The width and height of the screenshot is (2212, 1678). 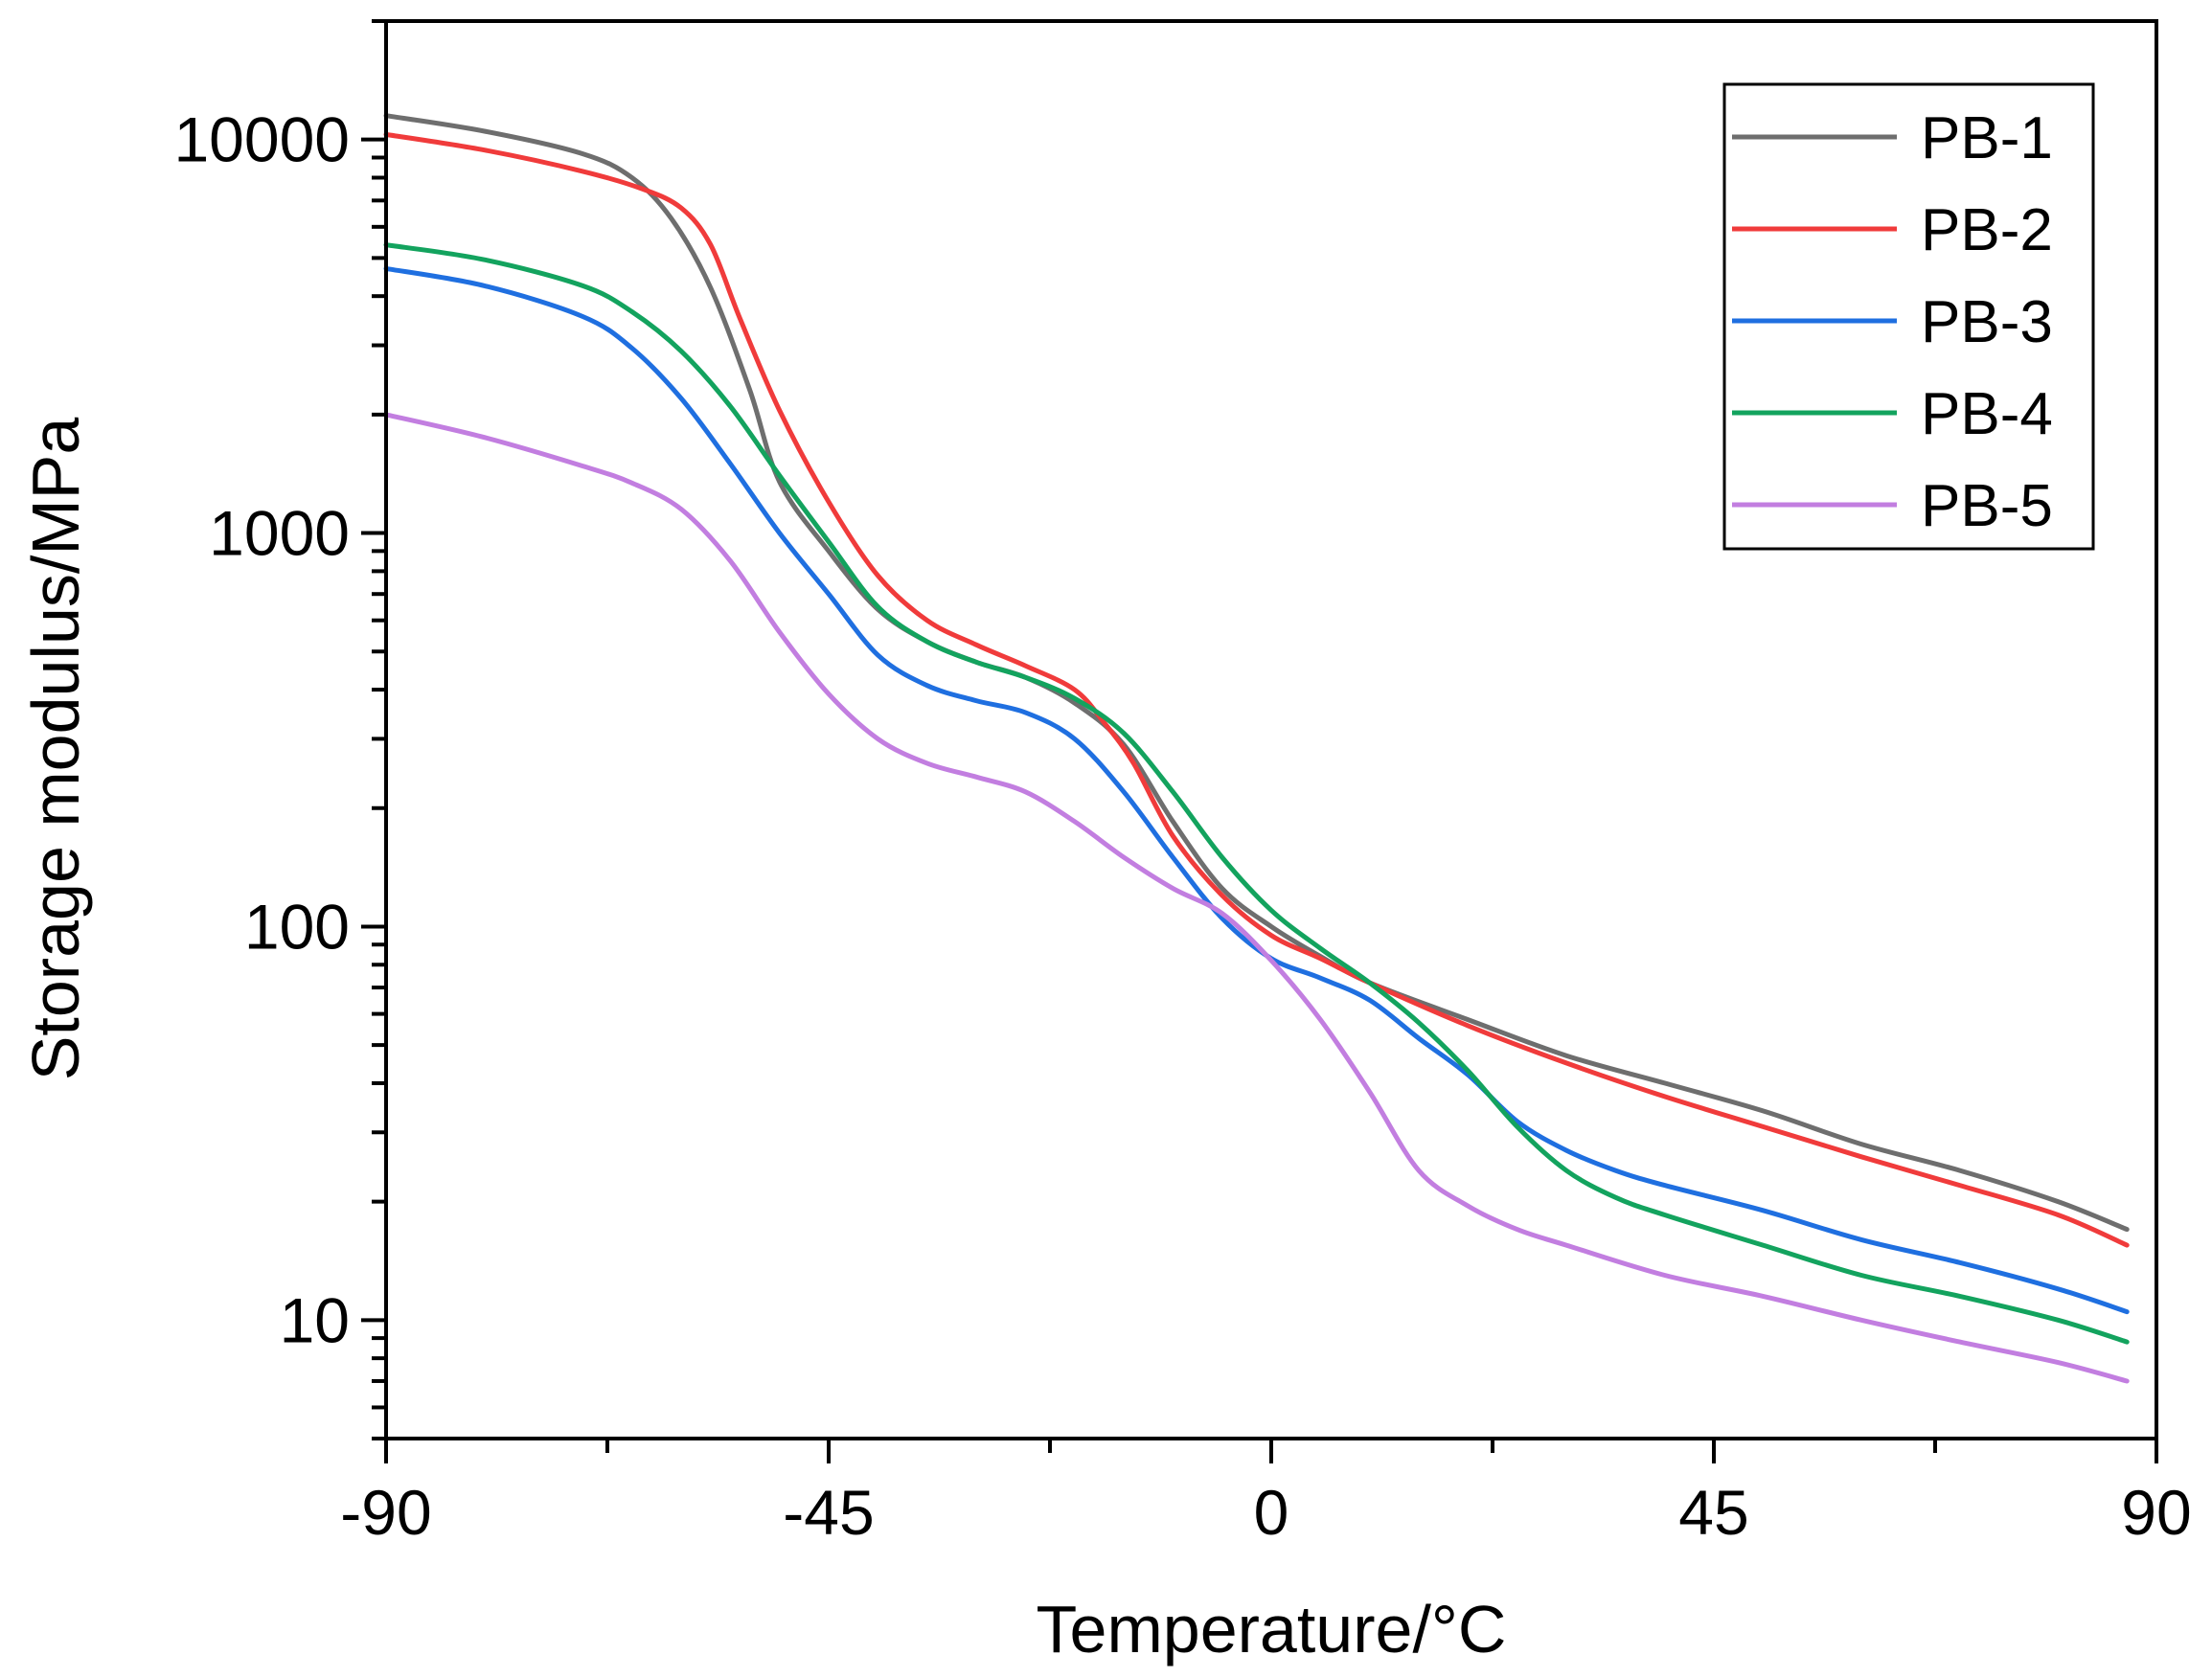 I want to click on legend-label: PB-4, so click(x=1987, y=414).